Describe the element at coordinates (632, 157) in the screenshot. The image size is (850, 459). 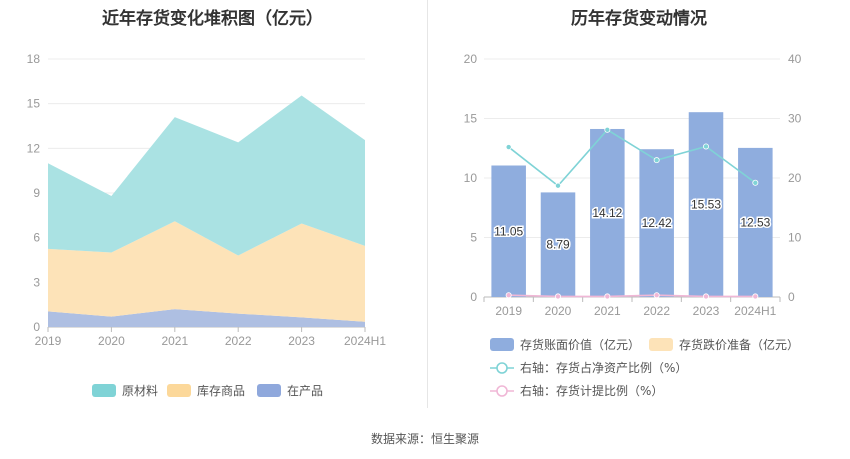
I see `line-series-右轴：存货占净资产比例（%）` at that location.